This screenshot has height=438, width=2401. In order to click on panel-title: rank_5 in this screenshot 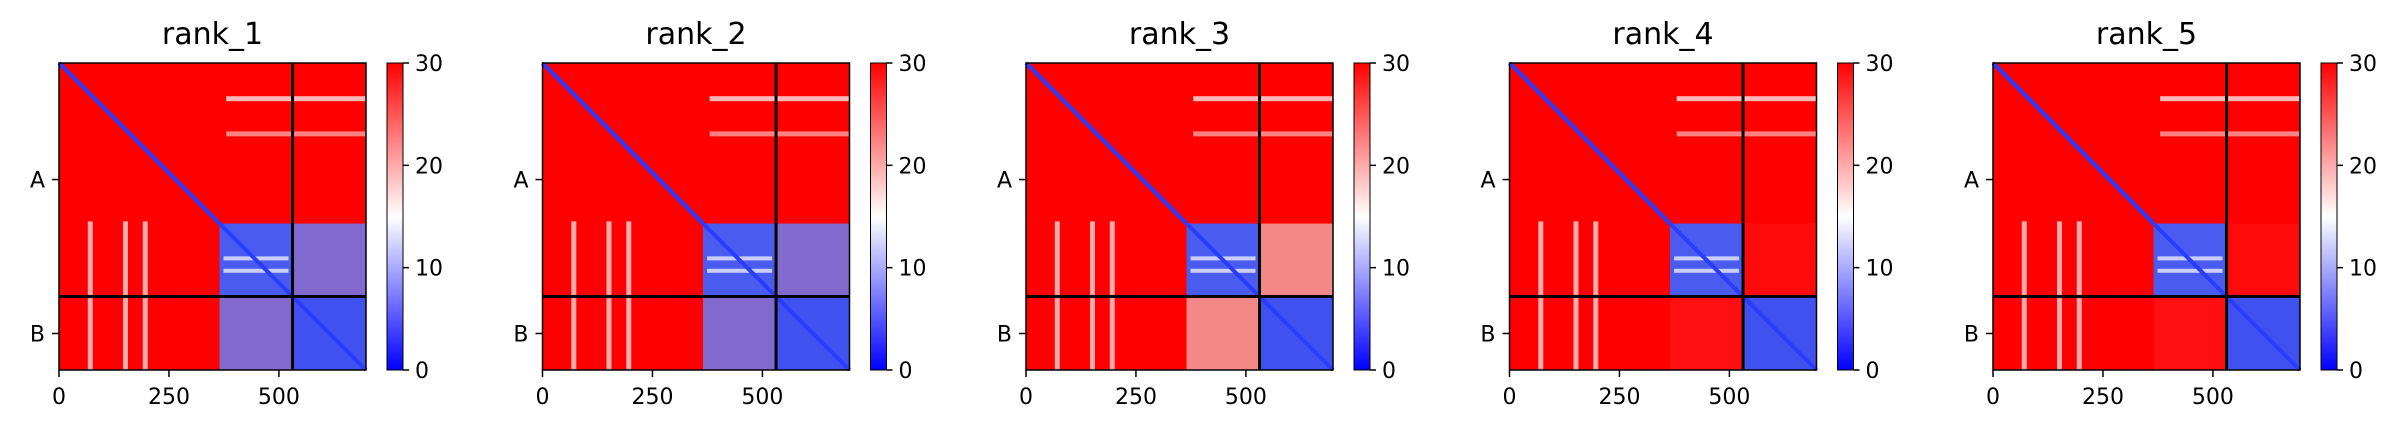, I will do `click(2146, 34)`.